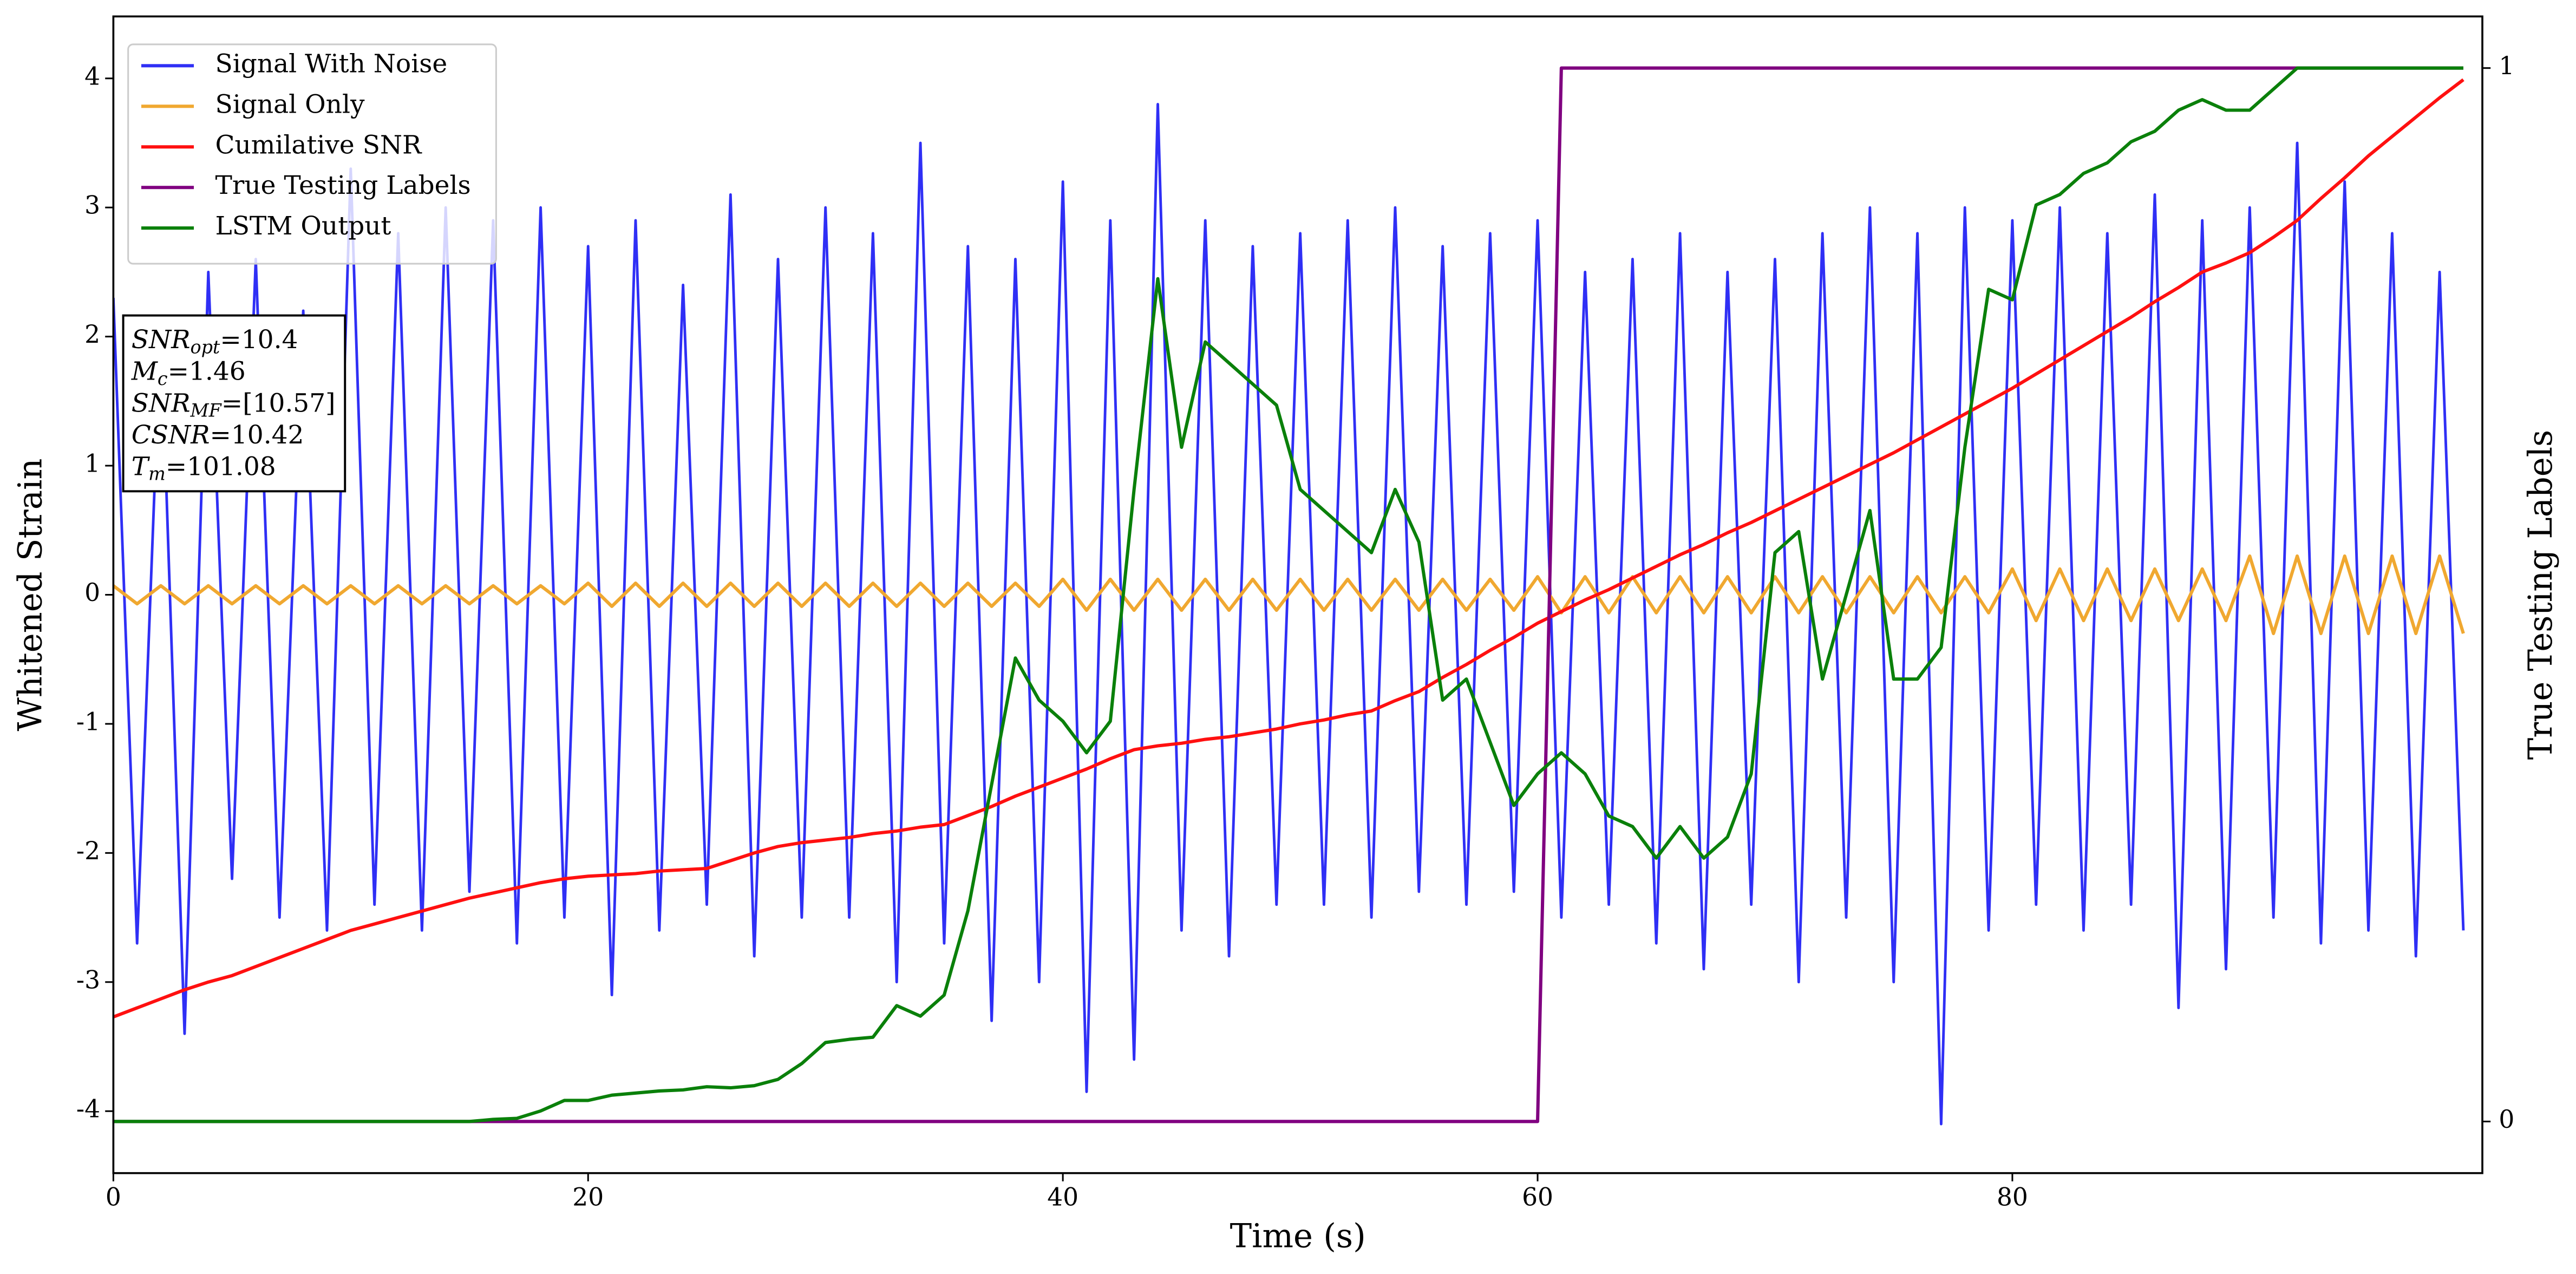 Image resolution: width=2576 pixels, height=1274 pixels. Describe the element at coordinates (221, 466) in the screenshot. I see `annotation-text: =101.08` at that location.